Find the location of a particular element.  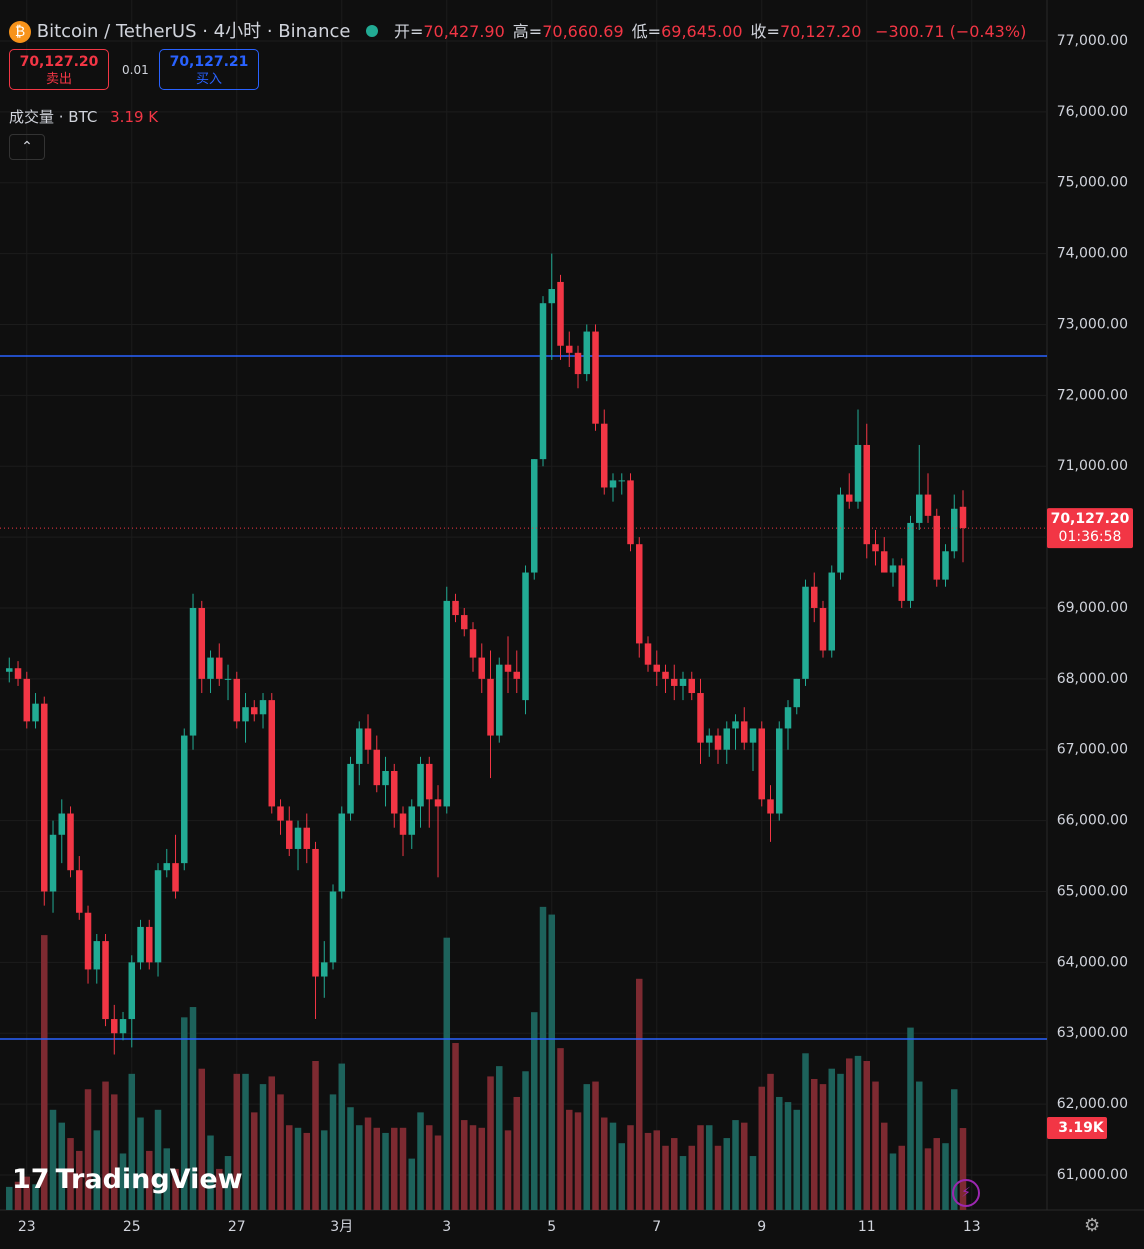

ohlc-label: 收= is located at coordinates (765, 31).